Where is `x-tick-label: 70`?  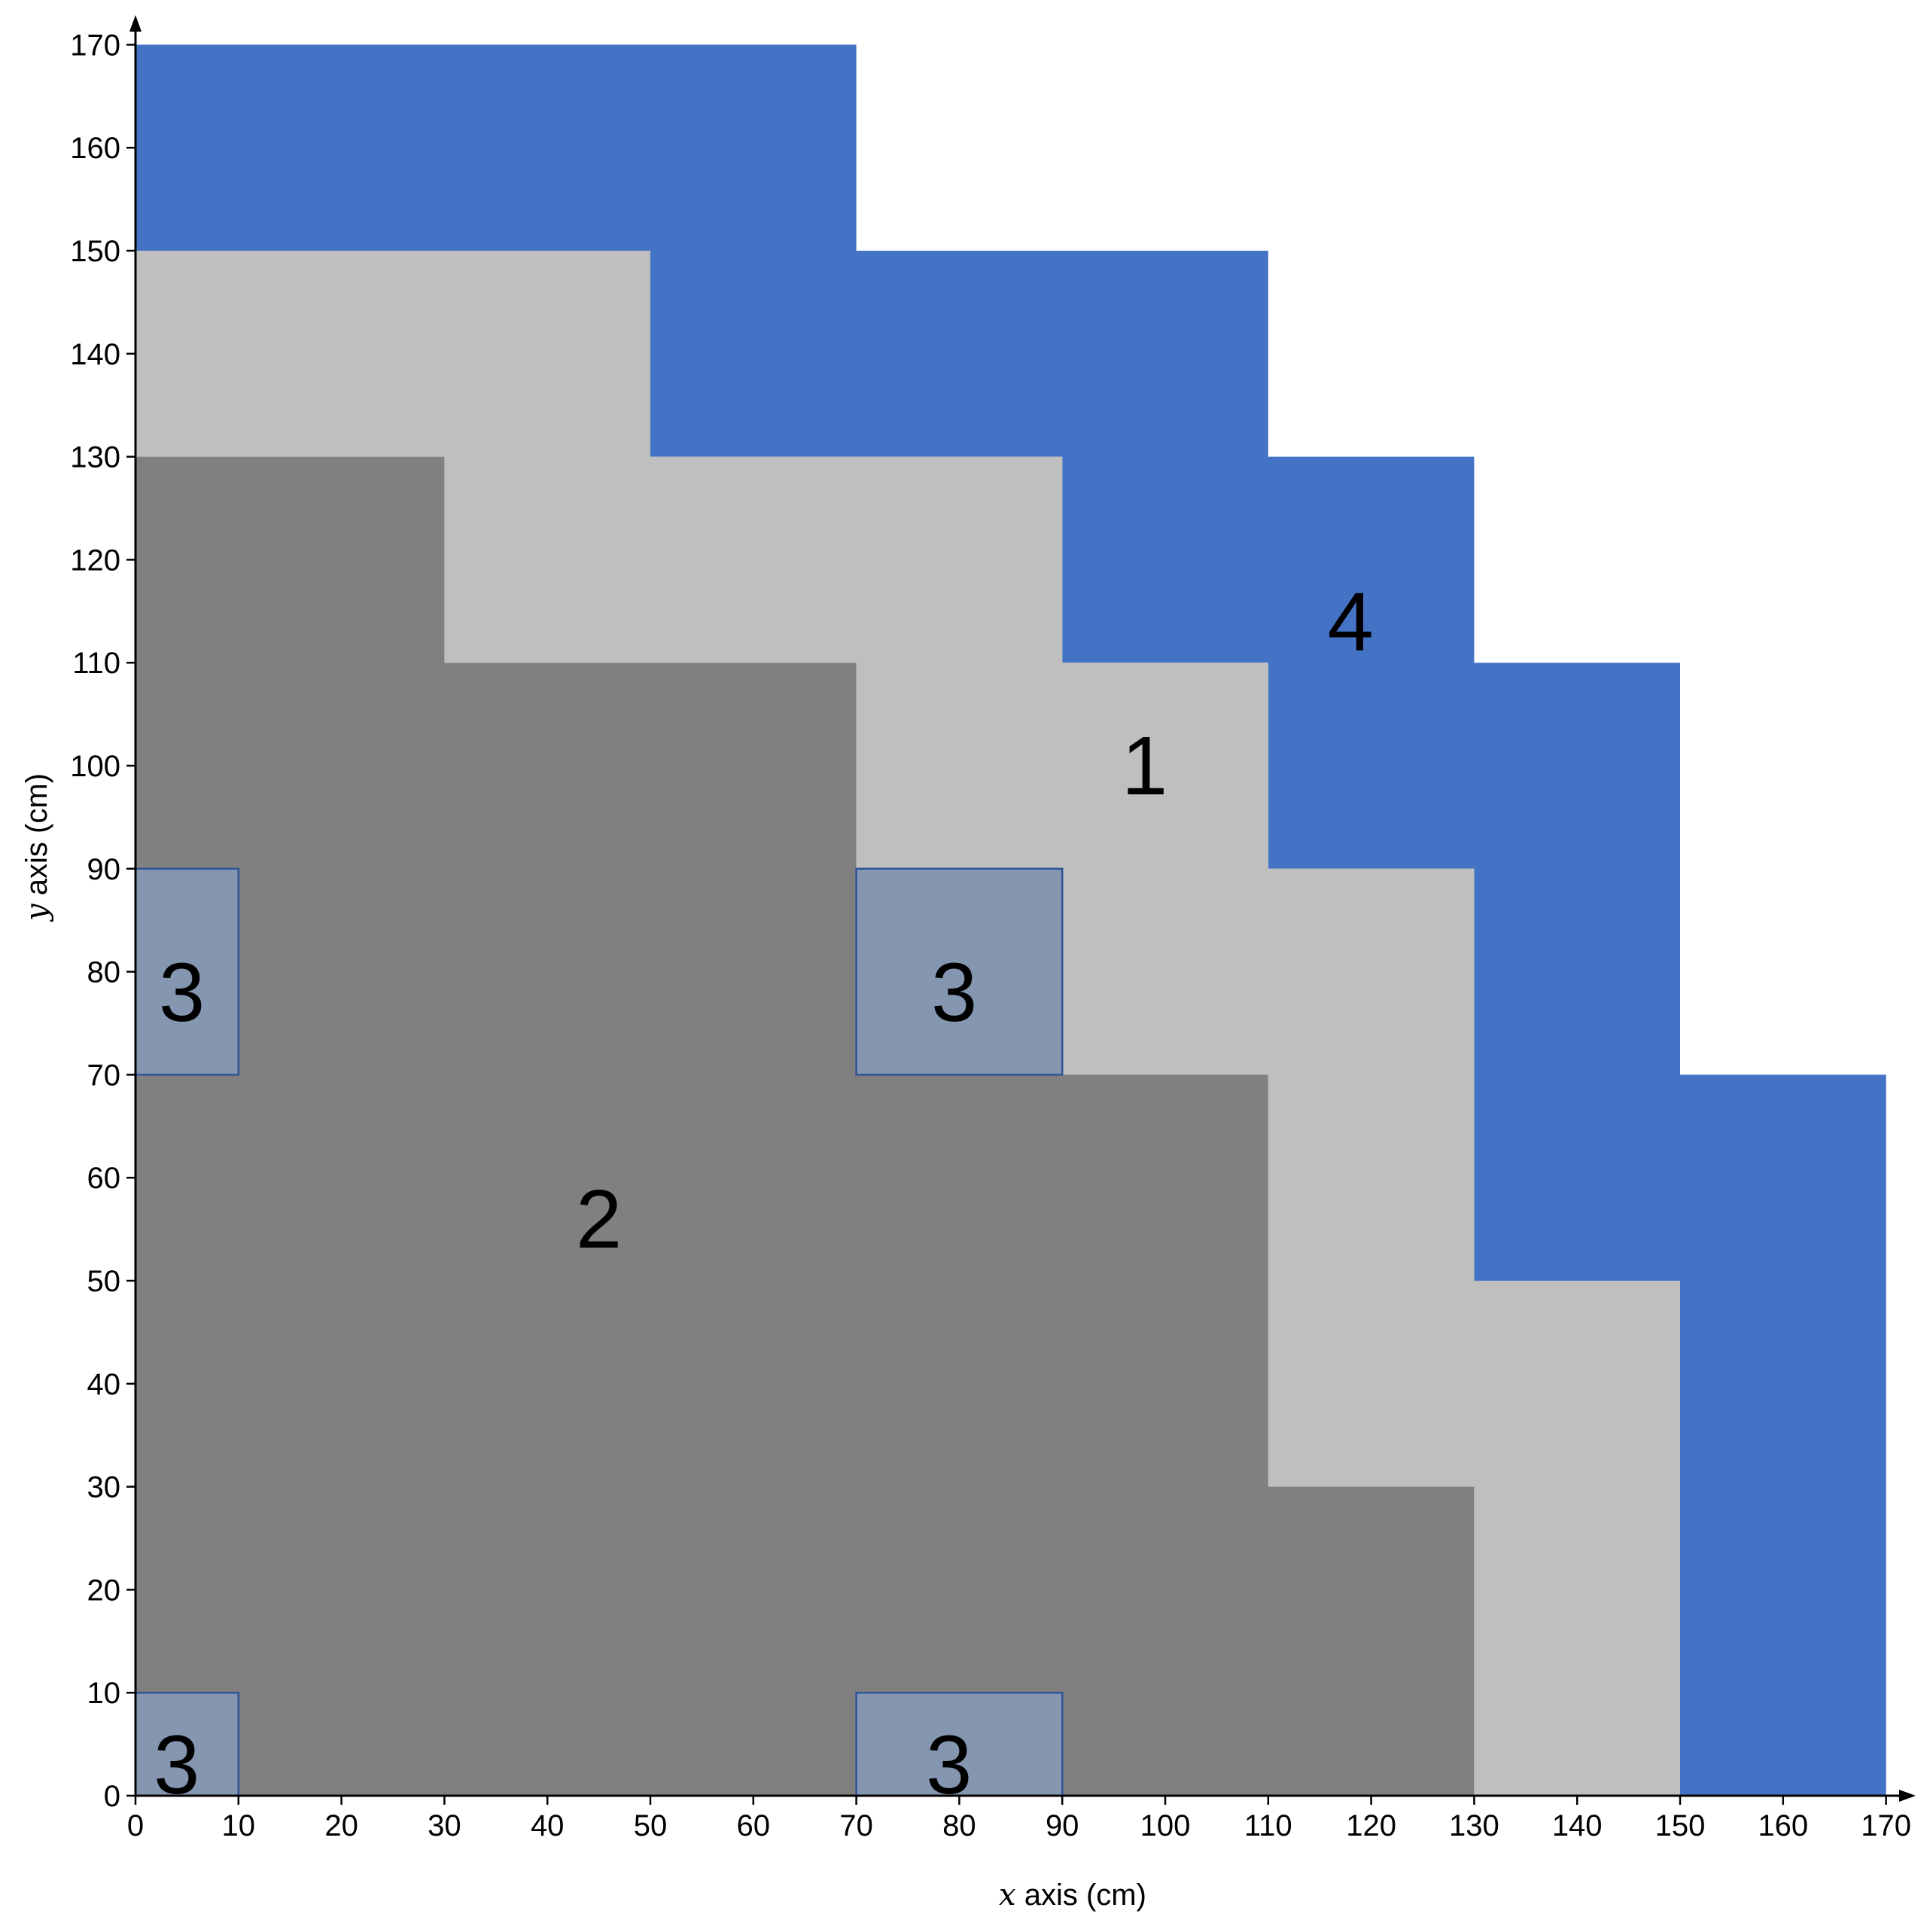 x-tick-label: 70 is located at coordinates (856, 1825).